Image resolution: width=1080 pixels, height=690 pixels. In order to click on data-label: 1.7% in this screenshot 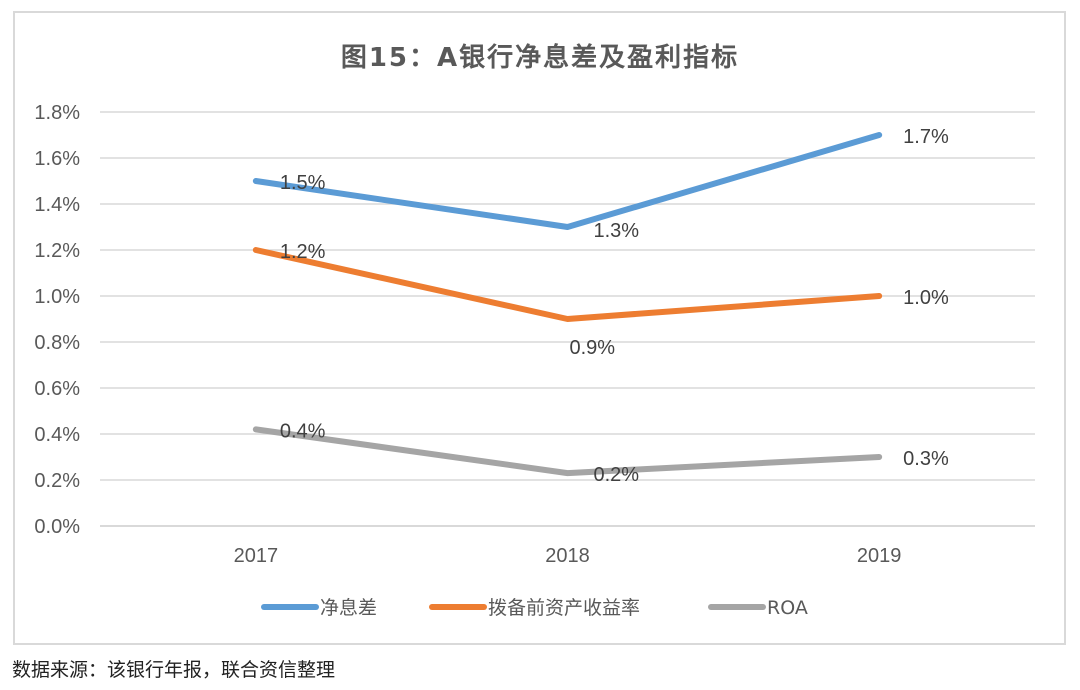, I will do `click(926, 137)`.